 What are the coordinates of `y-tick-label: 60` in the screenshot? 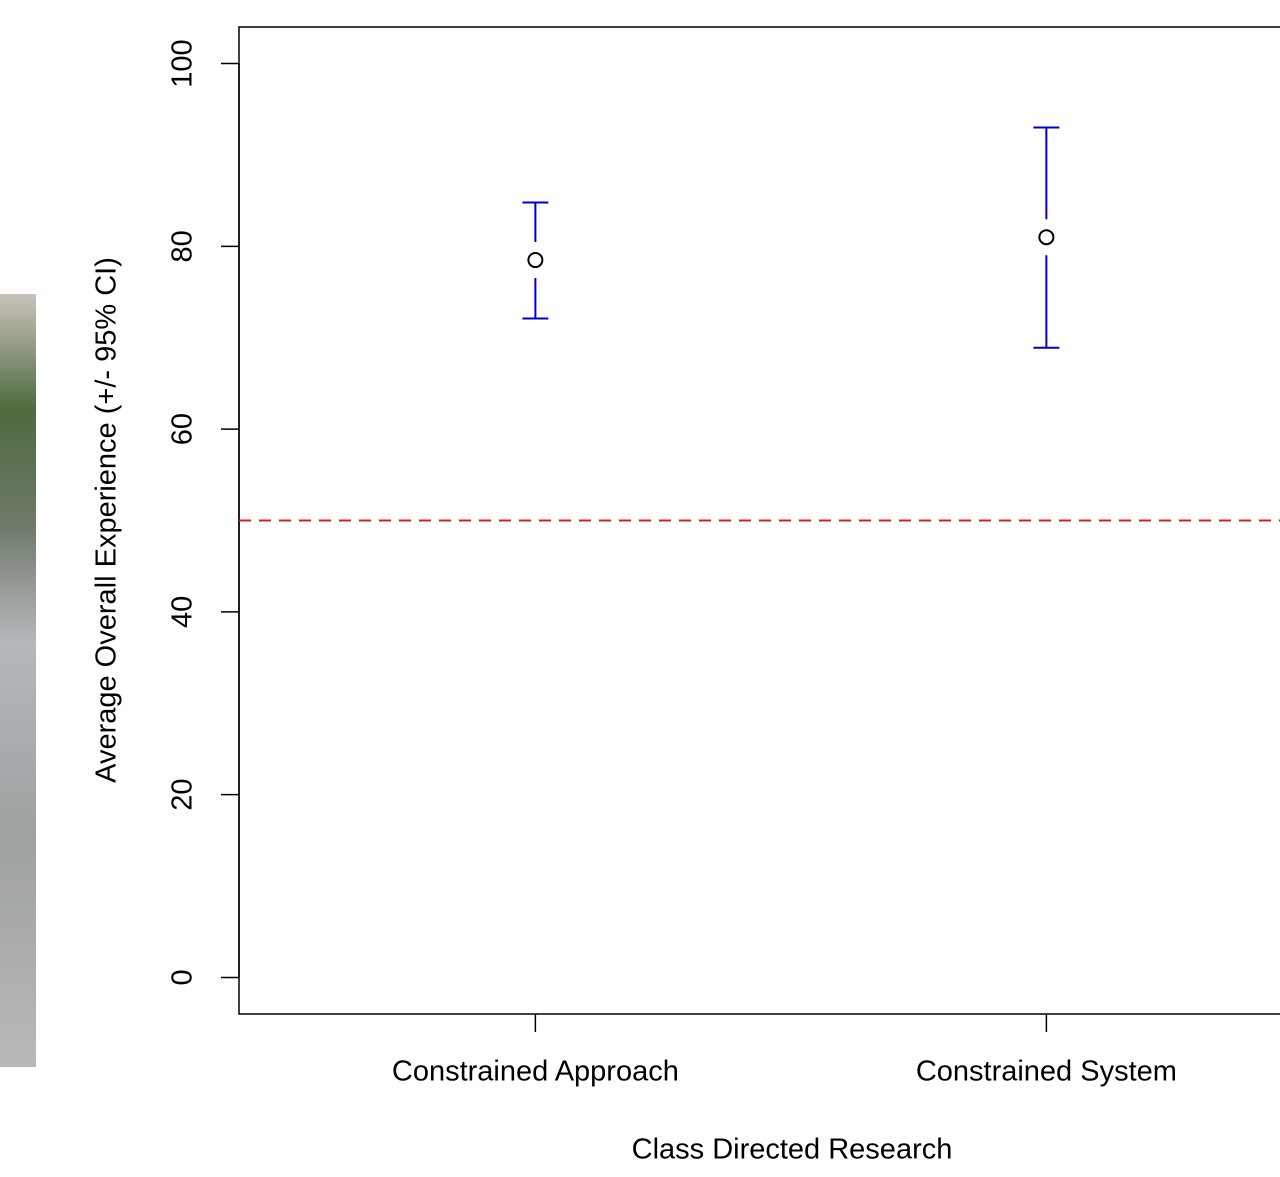 It's located at (183, 429).